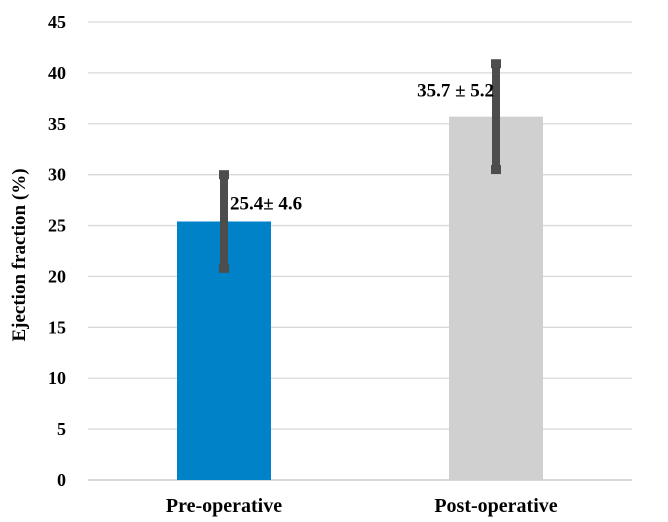 Image resolution: width=668 pixels, height=522 pixels. Describe the element at coordinates (57, 175) in the screenshot. I see `y-tick-label: 30` at that location.